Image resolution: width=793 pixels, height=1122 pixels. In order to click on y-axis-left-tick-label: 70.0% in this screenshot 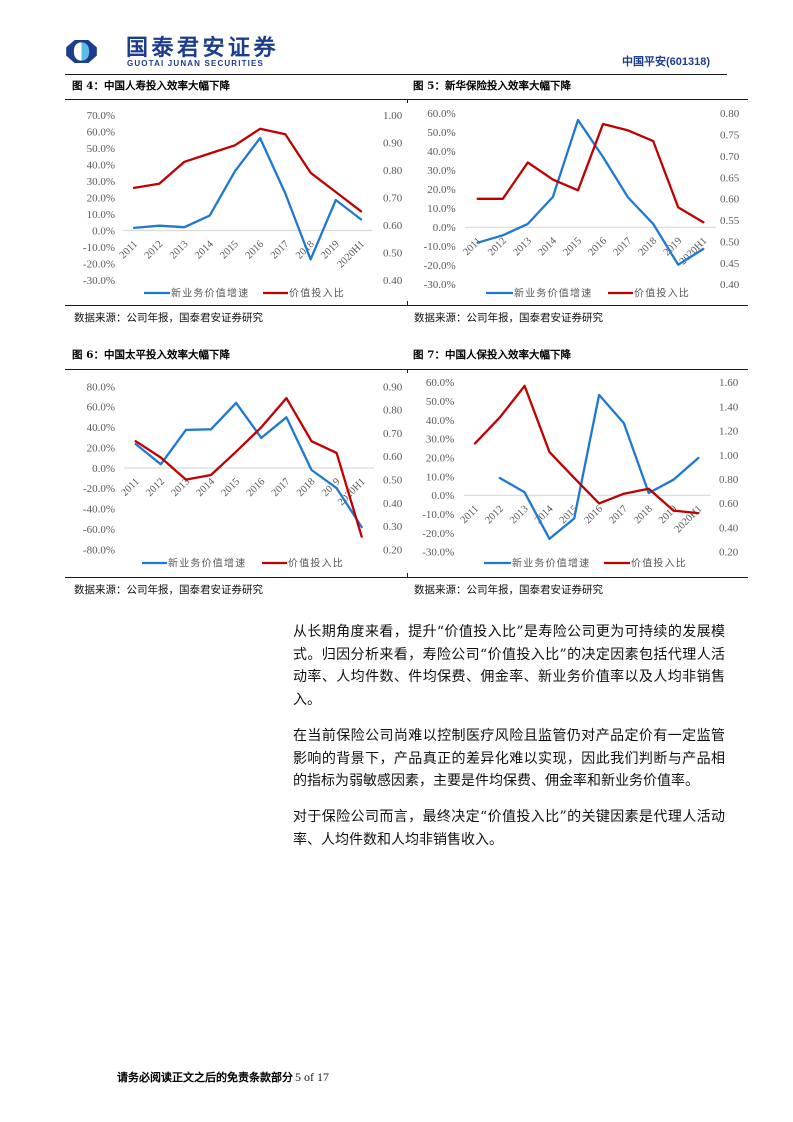, I will do `click(101, 116)`.